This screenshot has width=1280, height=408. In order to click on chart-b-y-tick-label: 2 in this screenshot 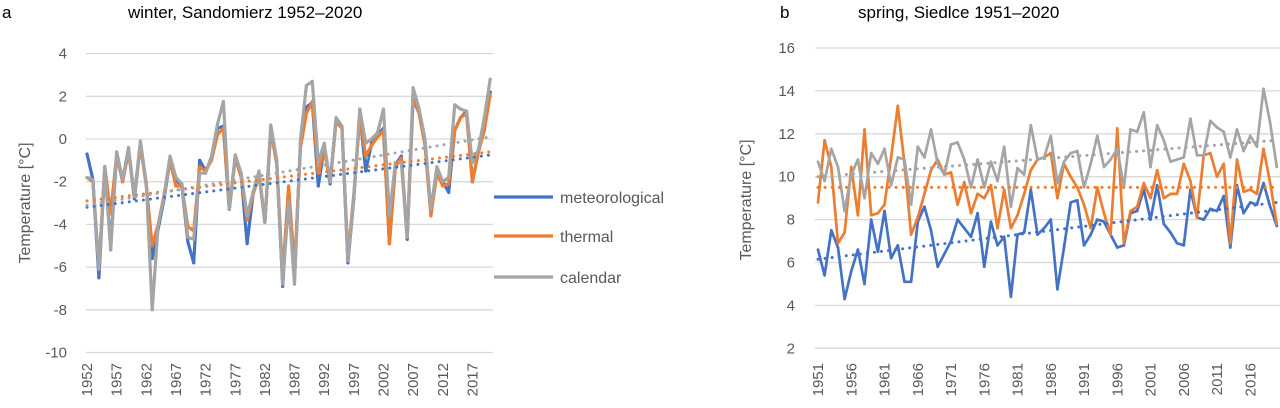, I will do `click(791, 348)`.